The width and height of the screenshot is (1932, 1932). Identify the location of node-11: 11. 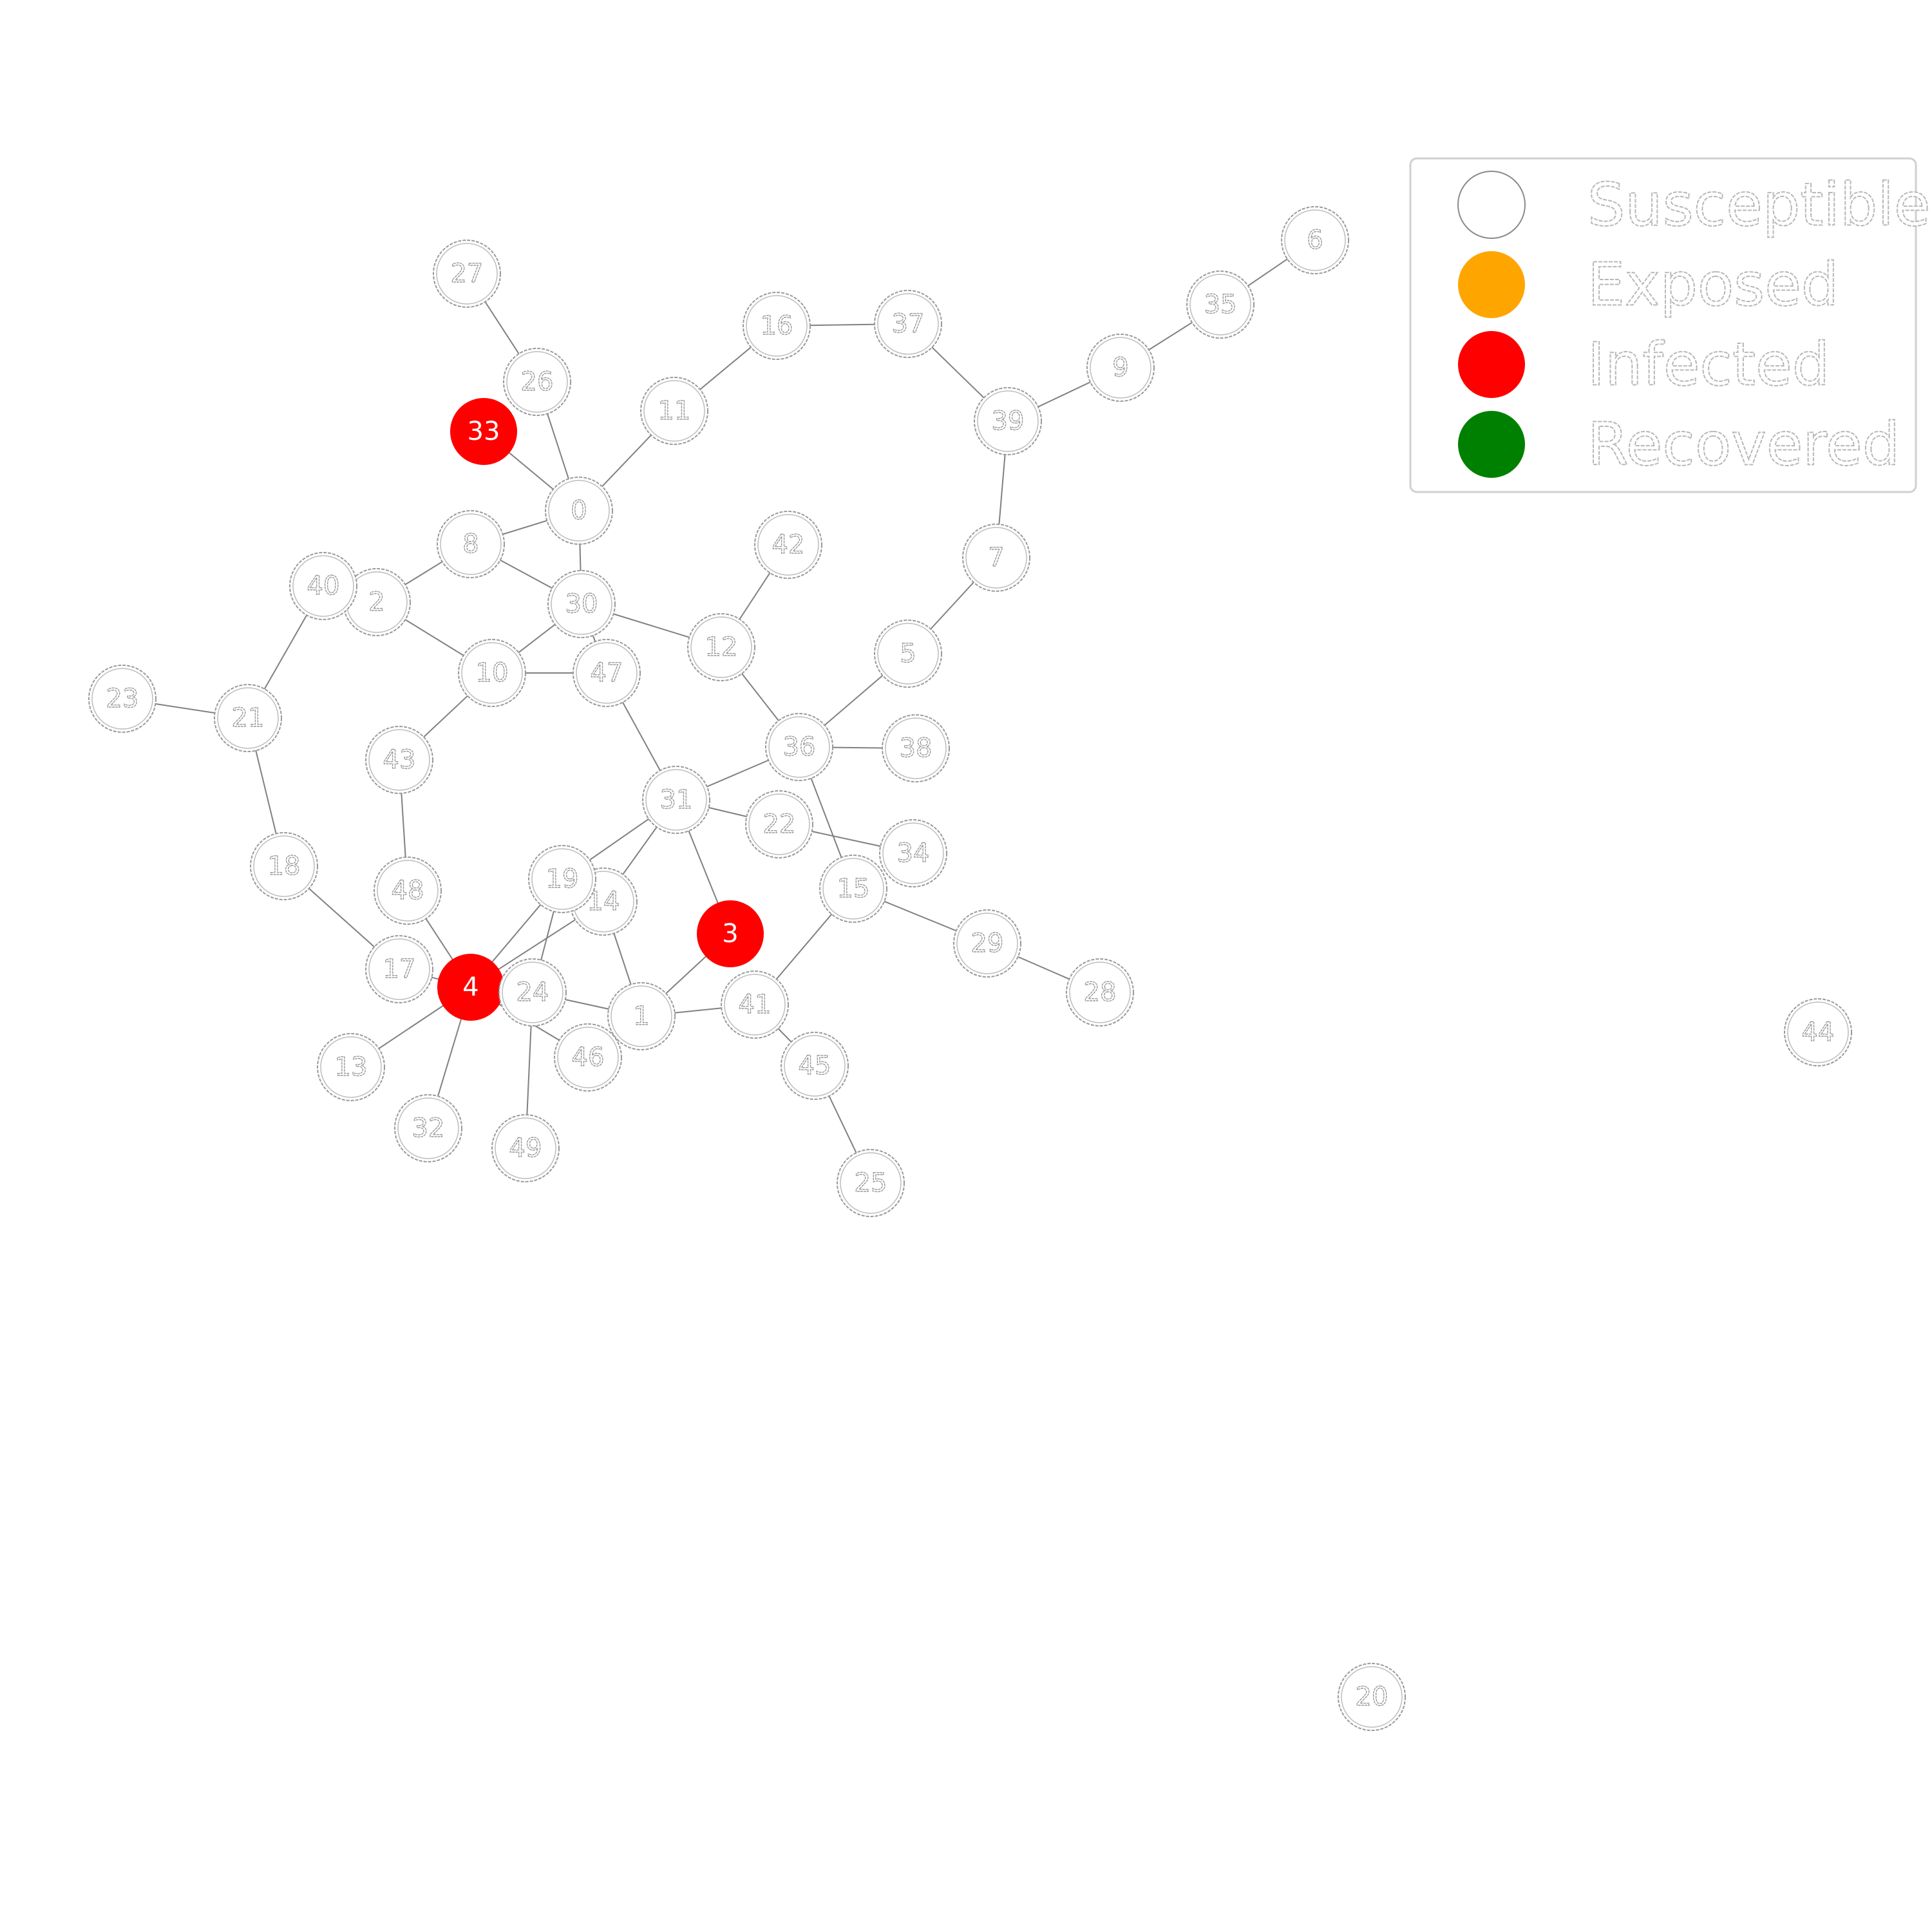
(674, 411).